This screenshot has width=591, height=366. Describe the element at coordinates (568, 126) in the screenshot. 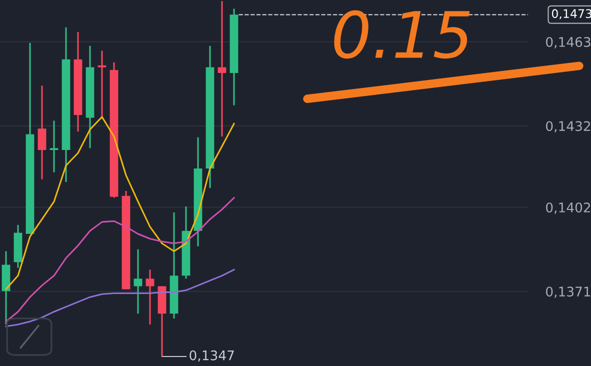

I see `y-tick-label: 0,1432` at that location.